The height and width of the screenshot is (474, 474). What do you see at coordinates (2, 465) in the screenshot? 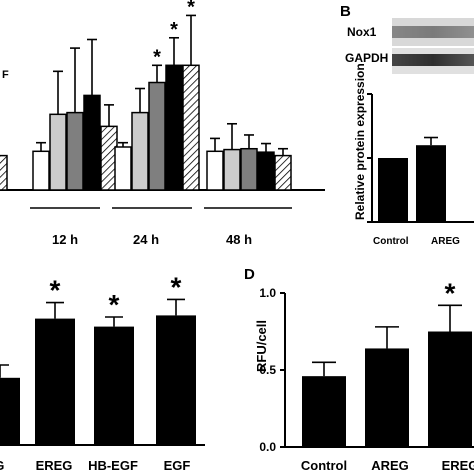
I see `panel-c-category-label: EG` at bounding box center [2, 465].